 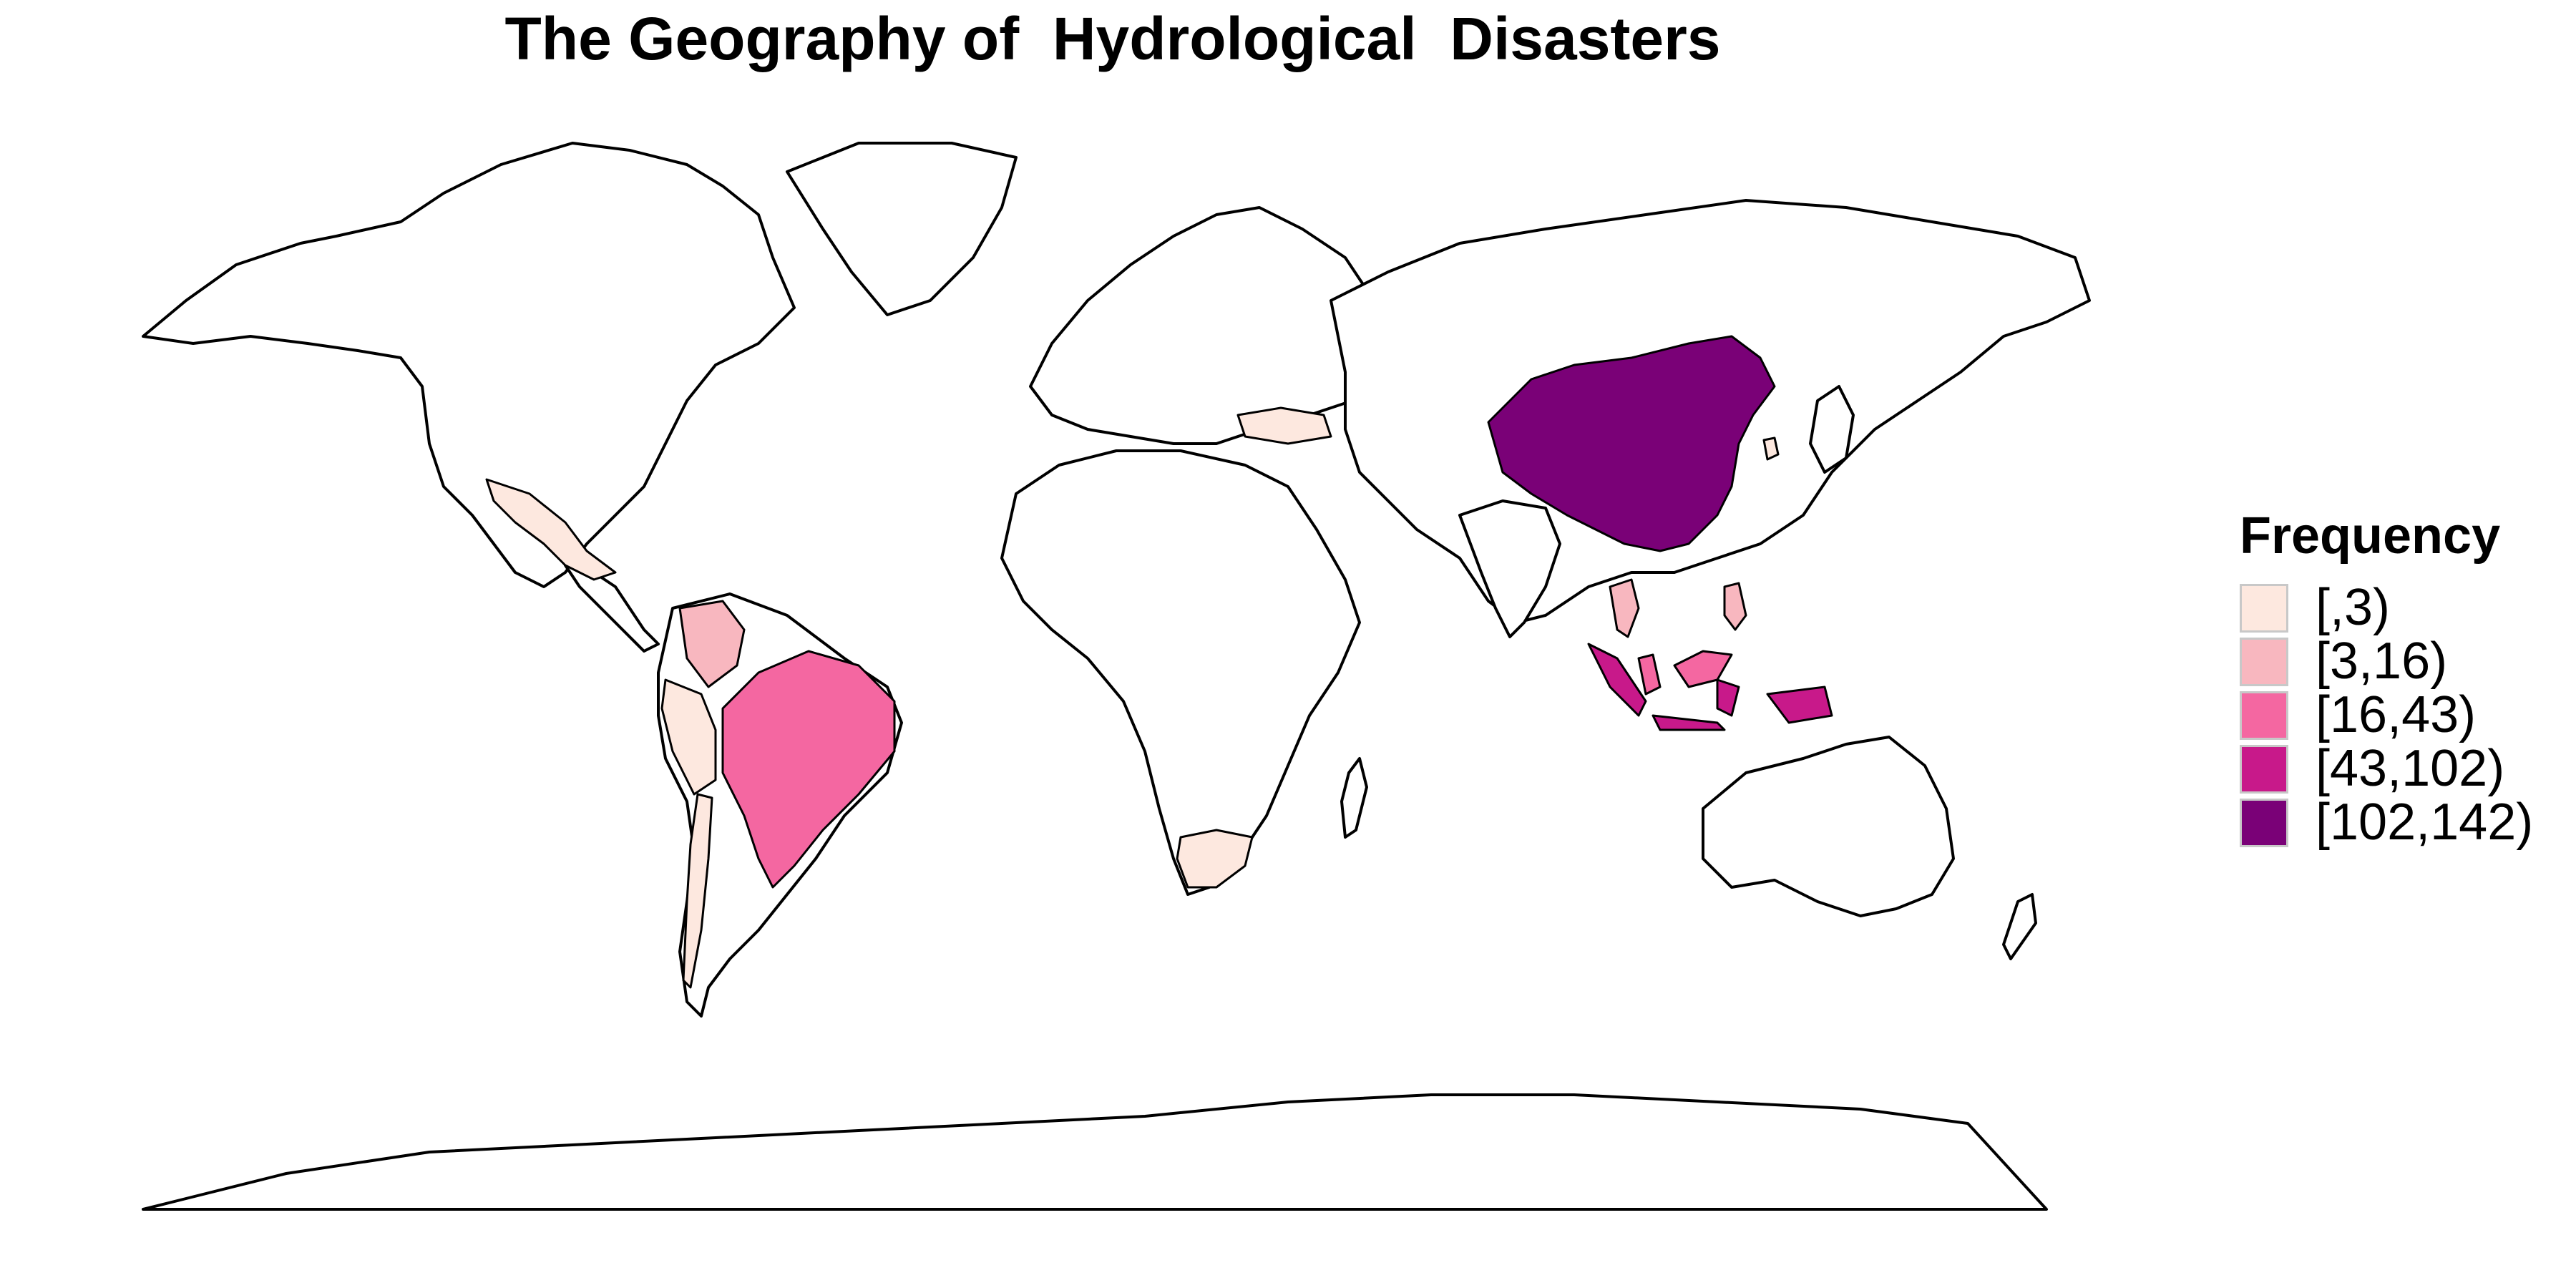 I want to click on legend-item: [16,43), so click(x=2404, y=715).